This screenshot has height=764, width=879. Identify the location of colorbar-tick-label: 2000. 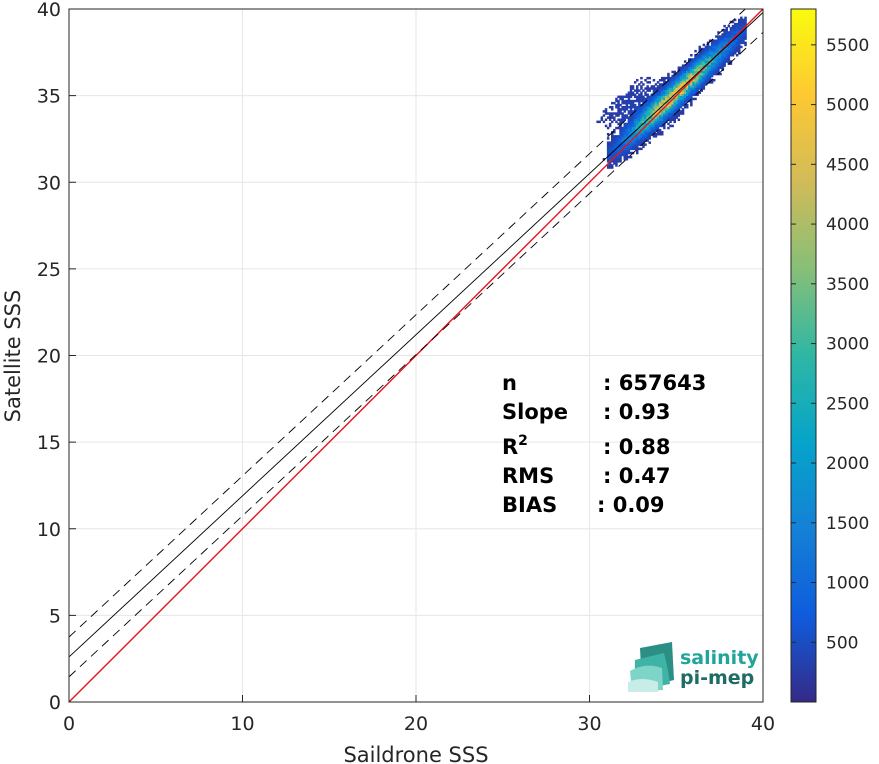
(847, 464).